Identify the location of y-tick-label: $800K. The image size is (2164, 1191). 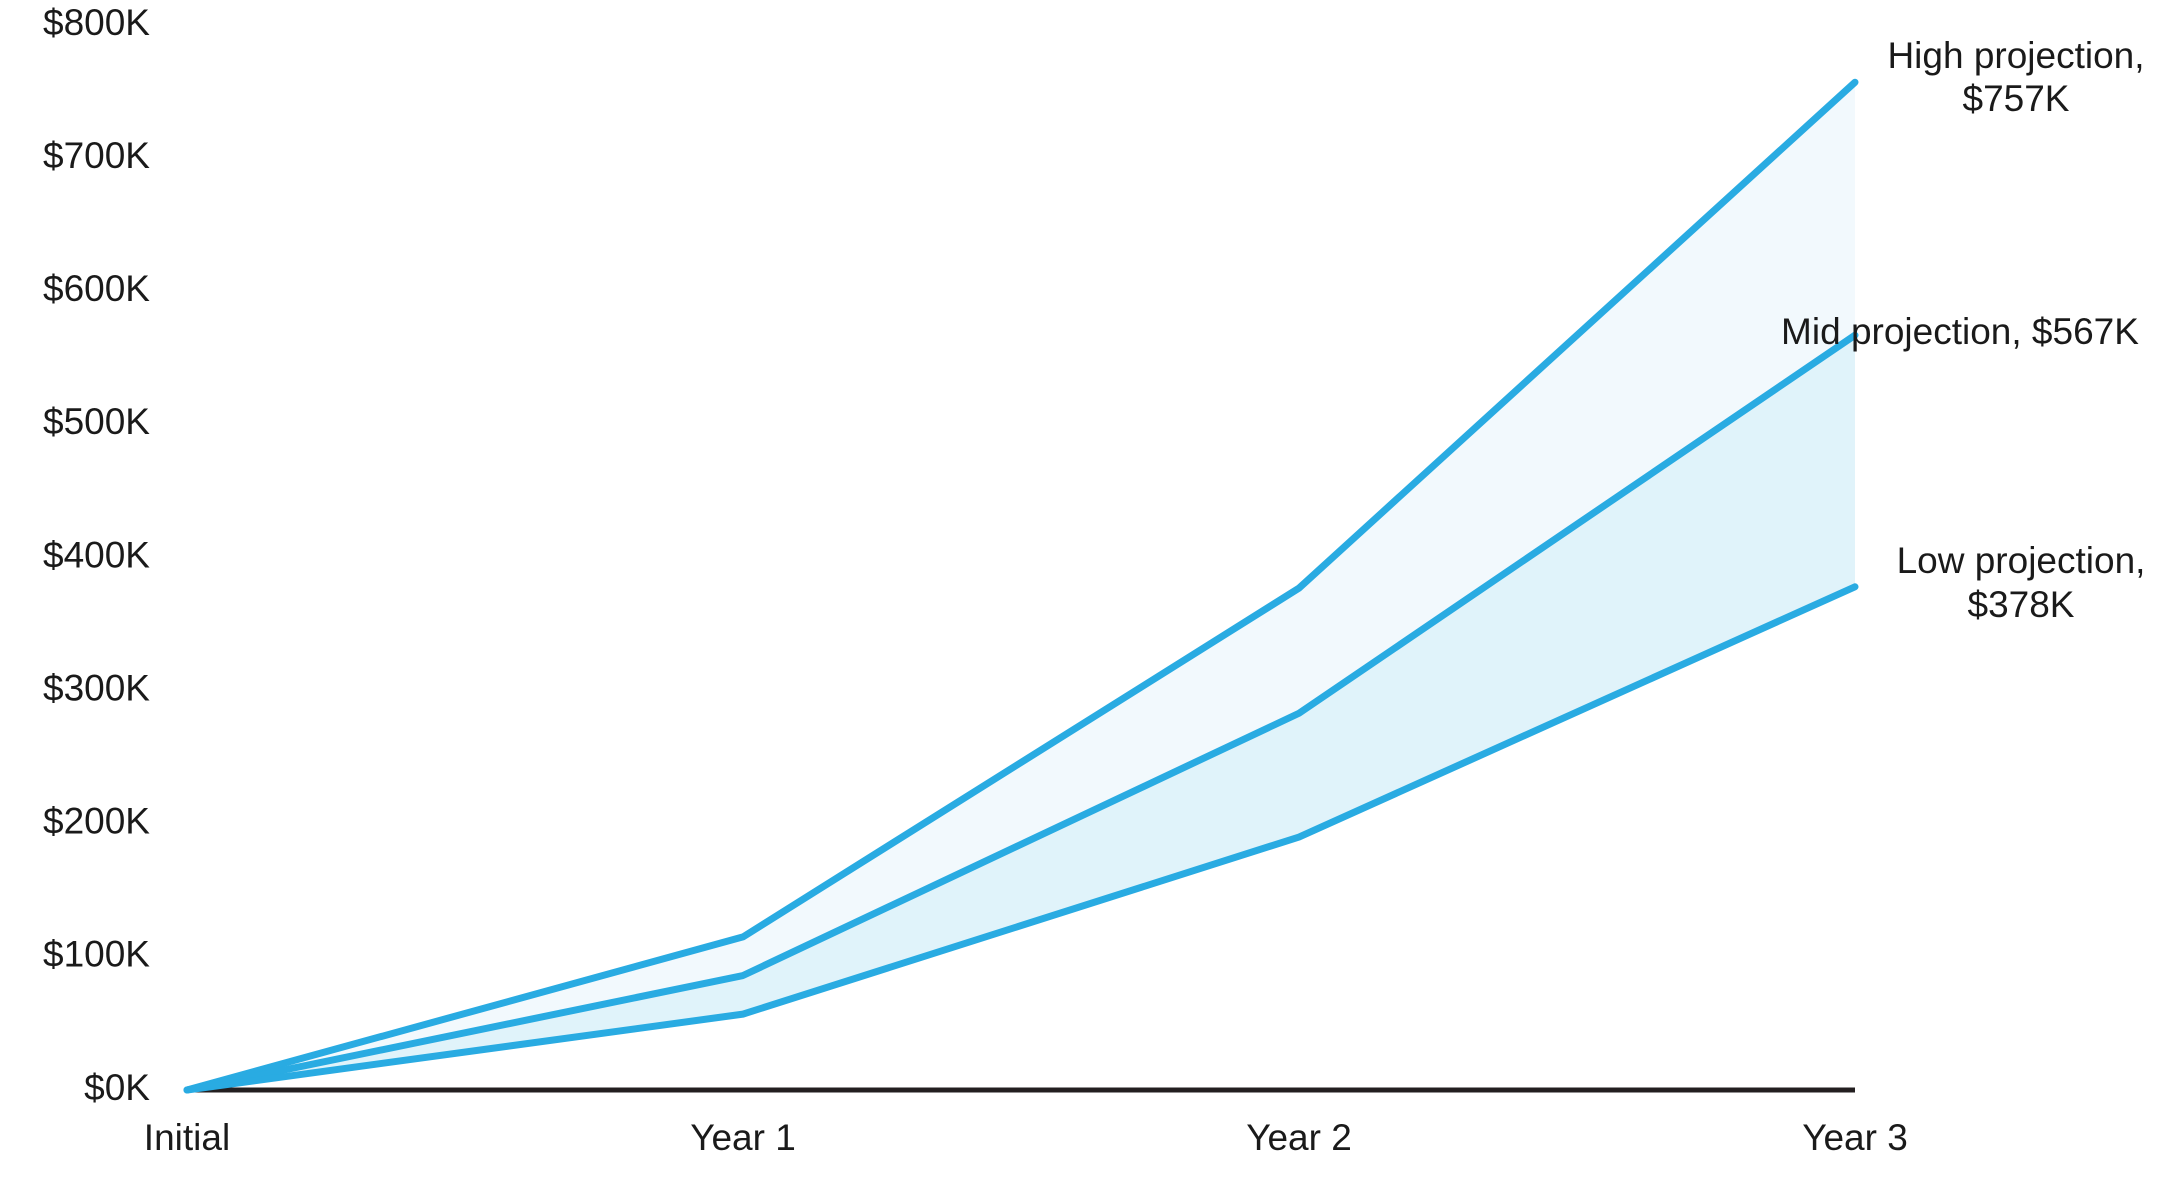
(96, 22).